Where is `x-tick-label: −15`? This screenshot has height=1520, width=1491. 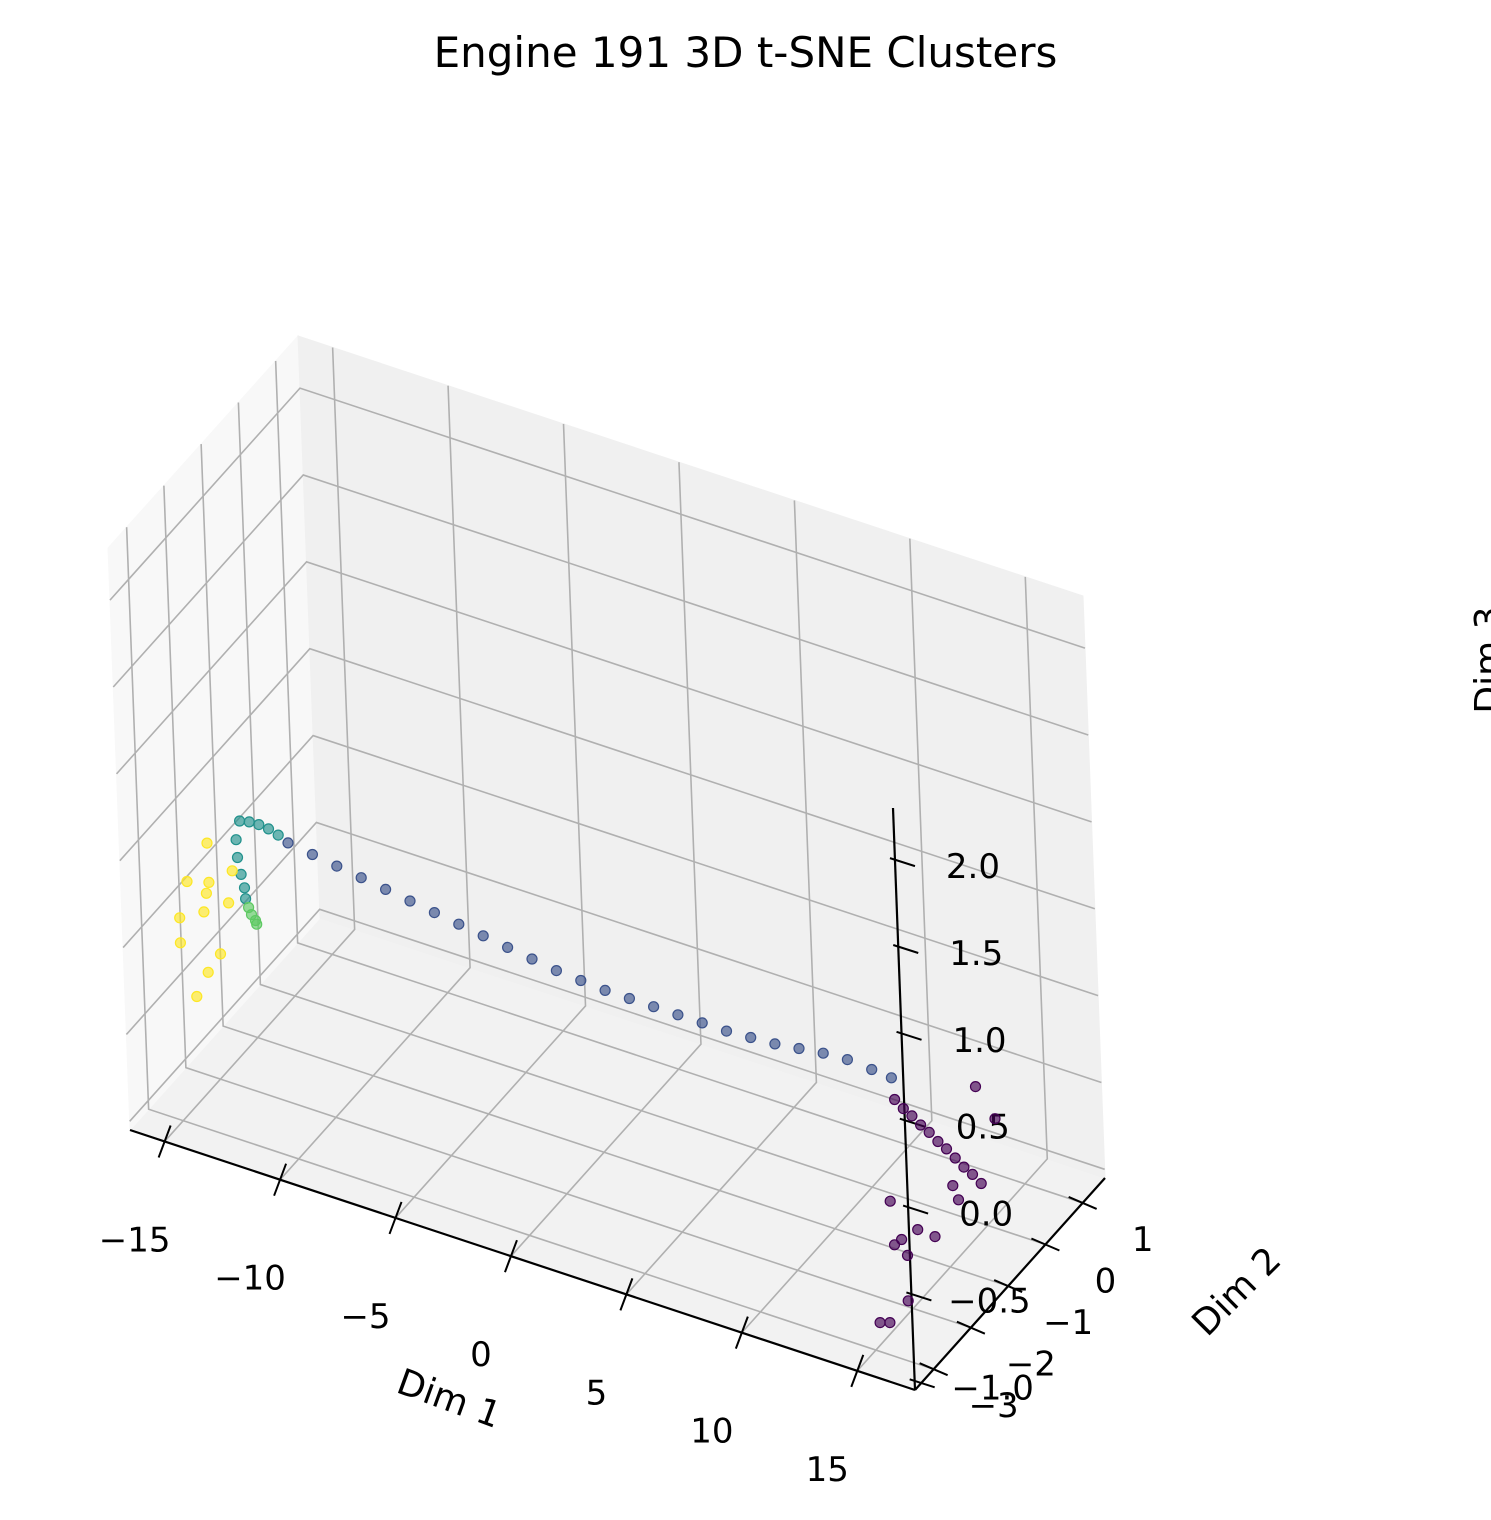 x-tick-label: −15 is located at coordinates (135, 1240).